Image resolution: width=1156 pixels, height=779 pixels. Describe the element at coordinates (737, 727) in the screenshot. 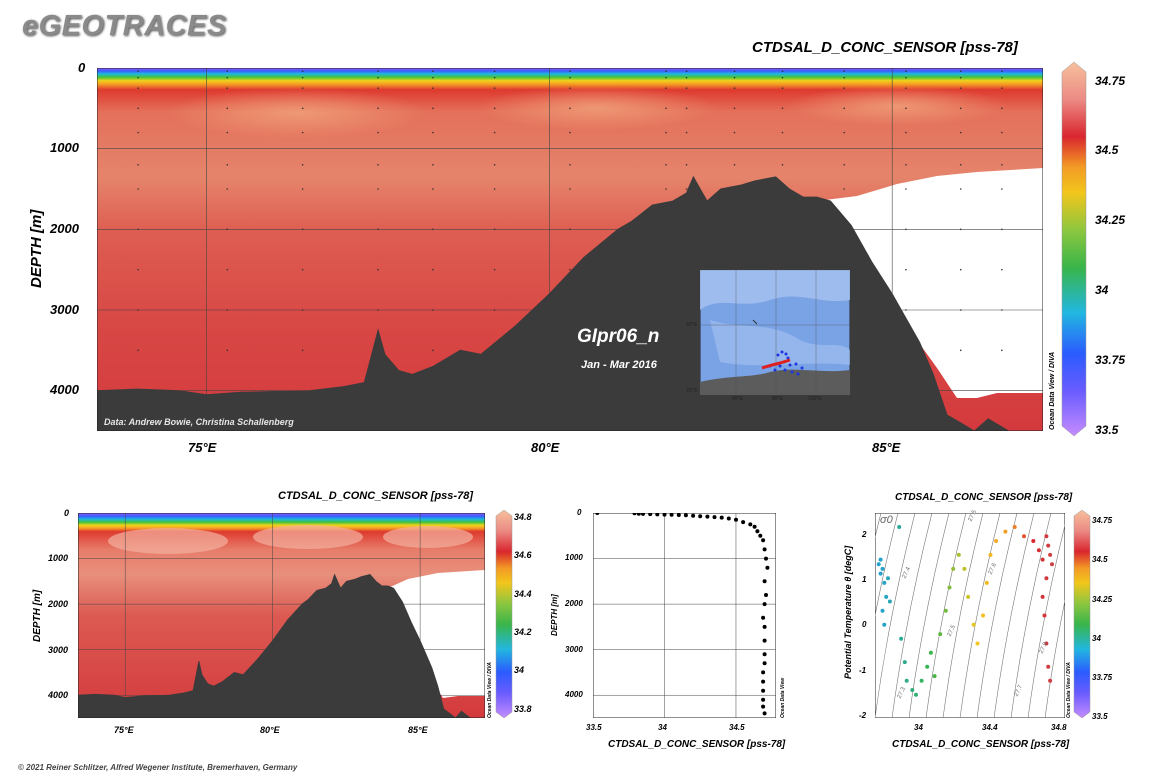

I see `bm-xtick-345: 34.5` at that location.